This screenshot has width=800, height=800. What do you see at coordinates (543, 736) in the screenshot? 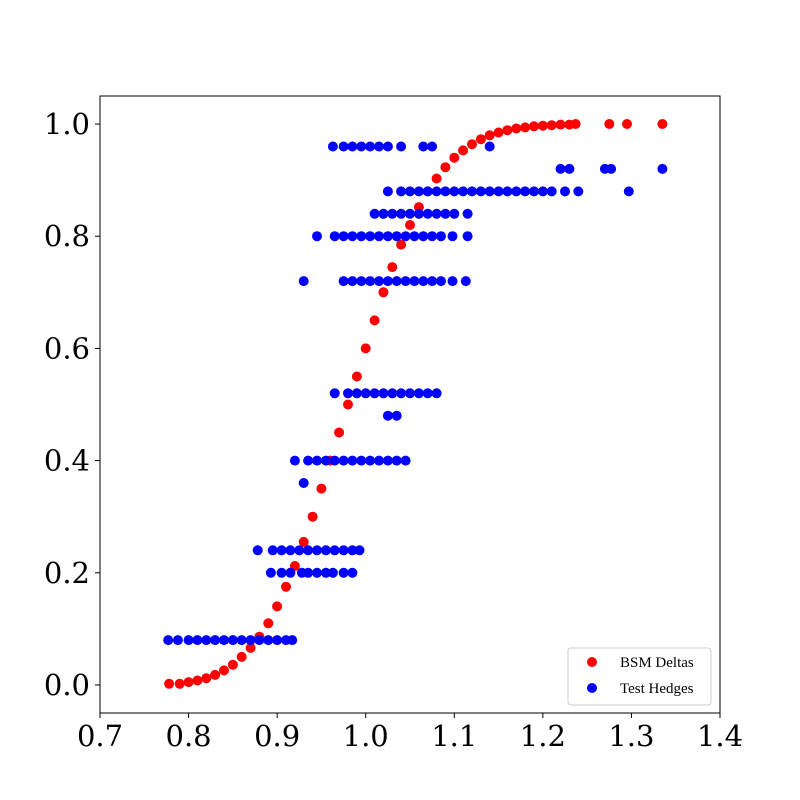
I see `x-tick-label: 1.2` at bounding box center [543, 736].